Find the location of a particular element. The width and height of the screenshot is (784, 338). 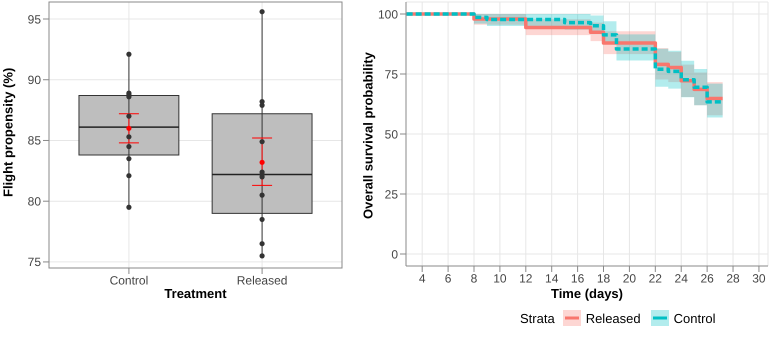

y-tick-label: 0 is located at coordinates (394, 254).